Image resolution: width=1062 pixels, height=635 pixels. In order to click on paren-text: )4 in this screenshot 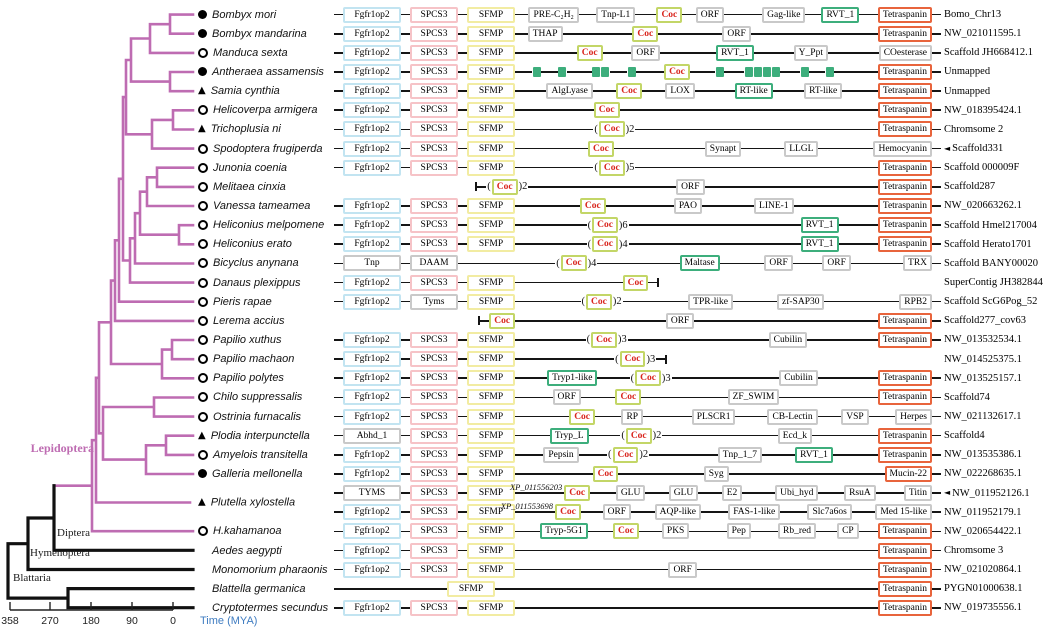, I will do `click(623, 244)`.